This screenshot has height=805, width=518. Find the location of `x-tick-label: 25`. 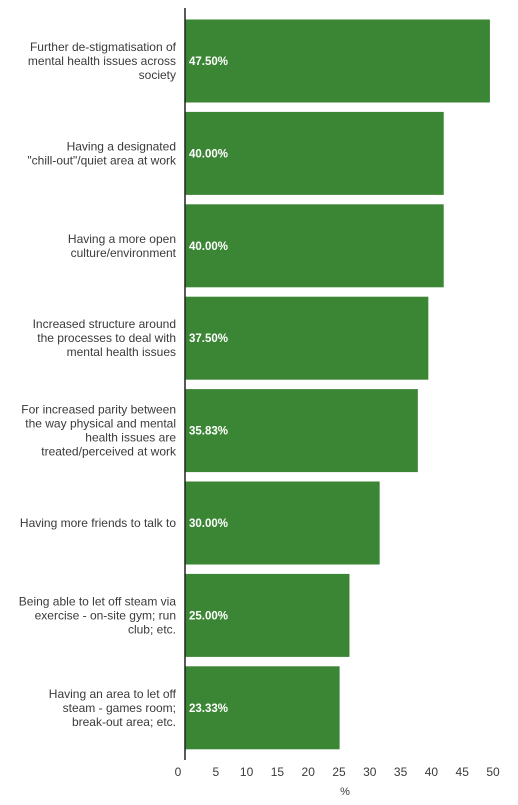

x-tick-label: 25 is located at coordinates (339, 772).